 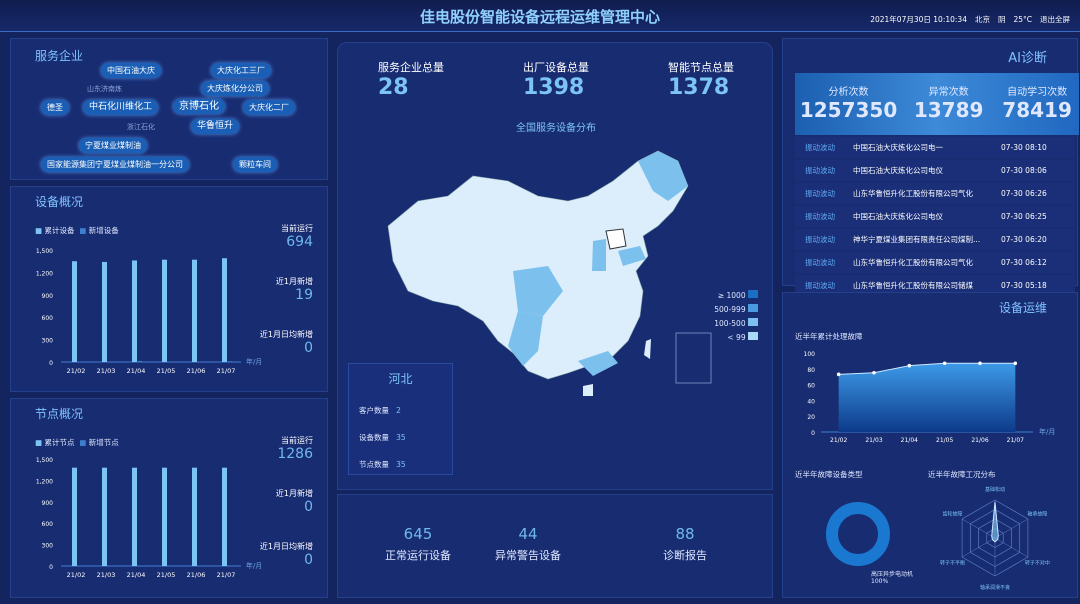 What do you see at coordinates (141, 127) in the screenshot?
I see `enterprise-tag: 浙江石化` at bounding box center [141, 127].